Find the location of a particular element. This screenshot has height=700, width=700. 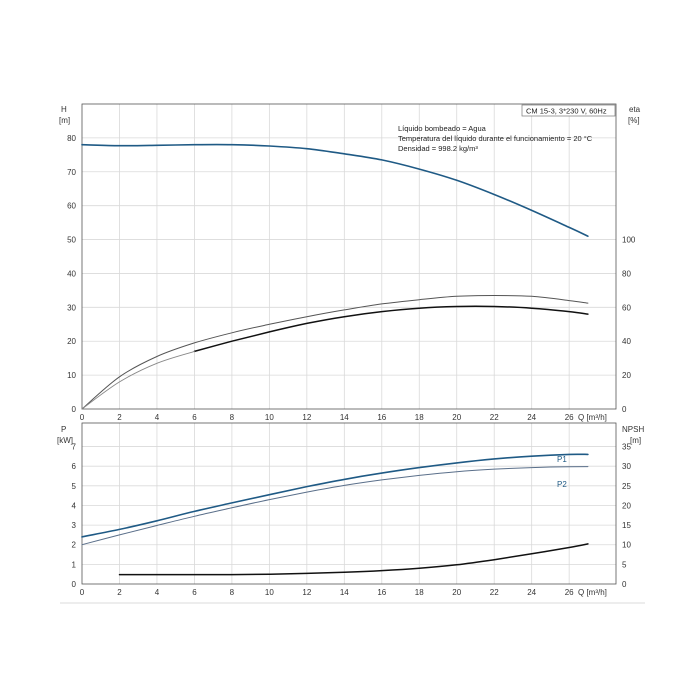

power-right-tick-label: 15 is located at coordinates (626, 525).